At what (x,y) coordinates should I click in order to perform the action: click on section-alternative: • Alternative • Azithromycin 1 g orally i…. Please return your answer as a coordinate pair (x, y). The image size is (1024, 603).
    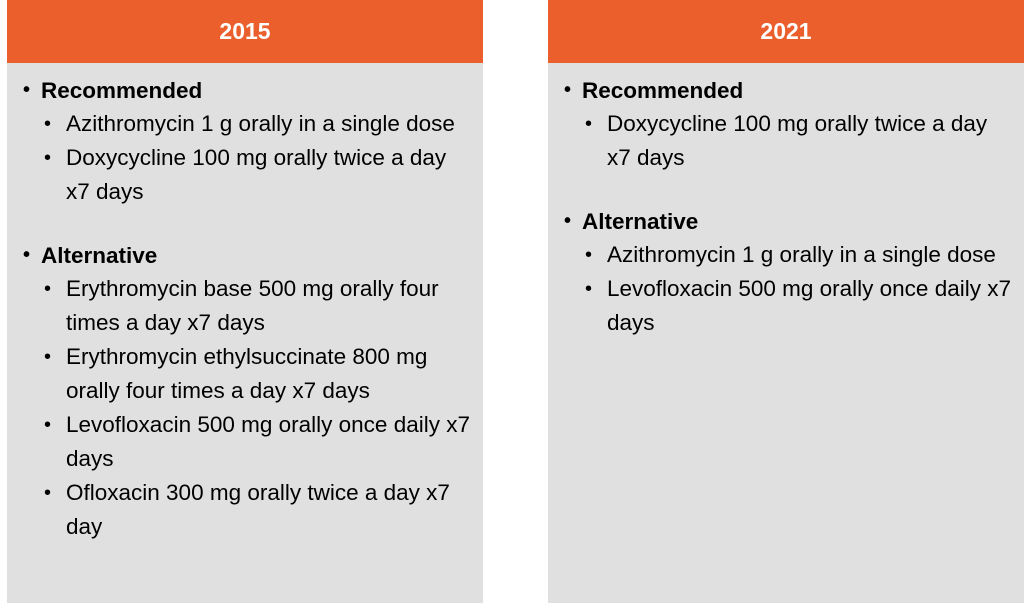
    Looking at the image, I should click on (794, 274).